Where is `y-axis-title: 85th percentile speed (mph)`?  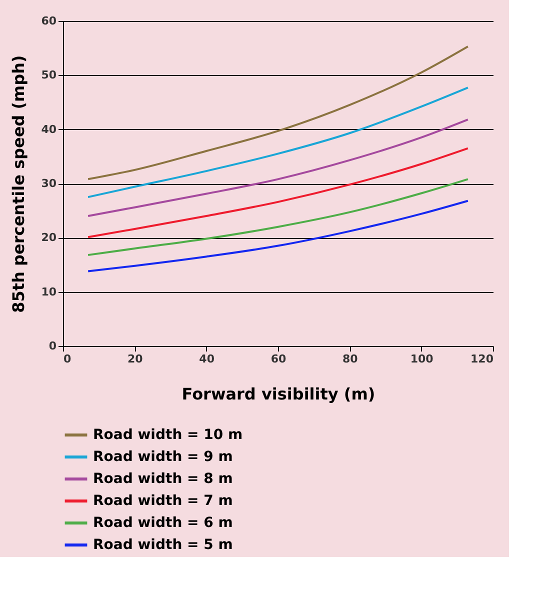
y-axis-title: 85th percentile speed (mph) is located at coordinates (18, 184).